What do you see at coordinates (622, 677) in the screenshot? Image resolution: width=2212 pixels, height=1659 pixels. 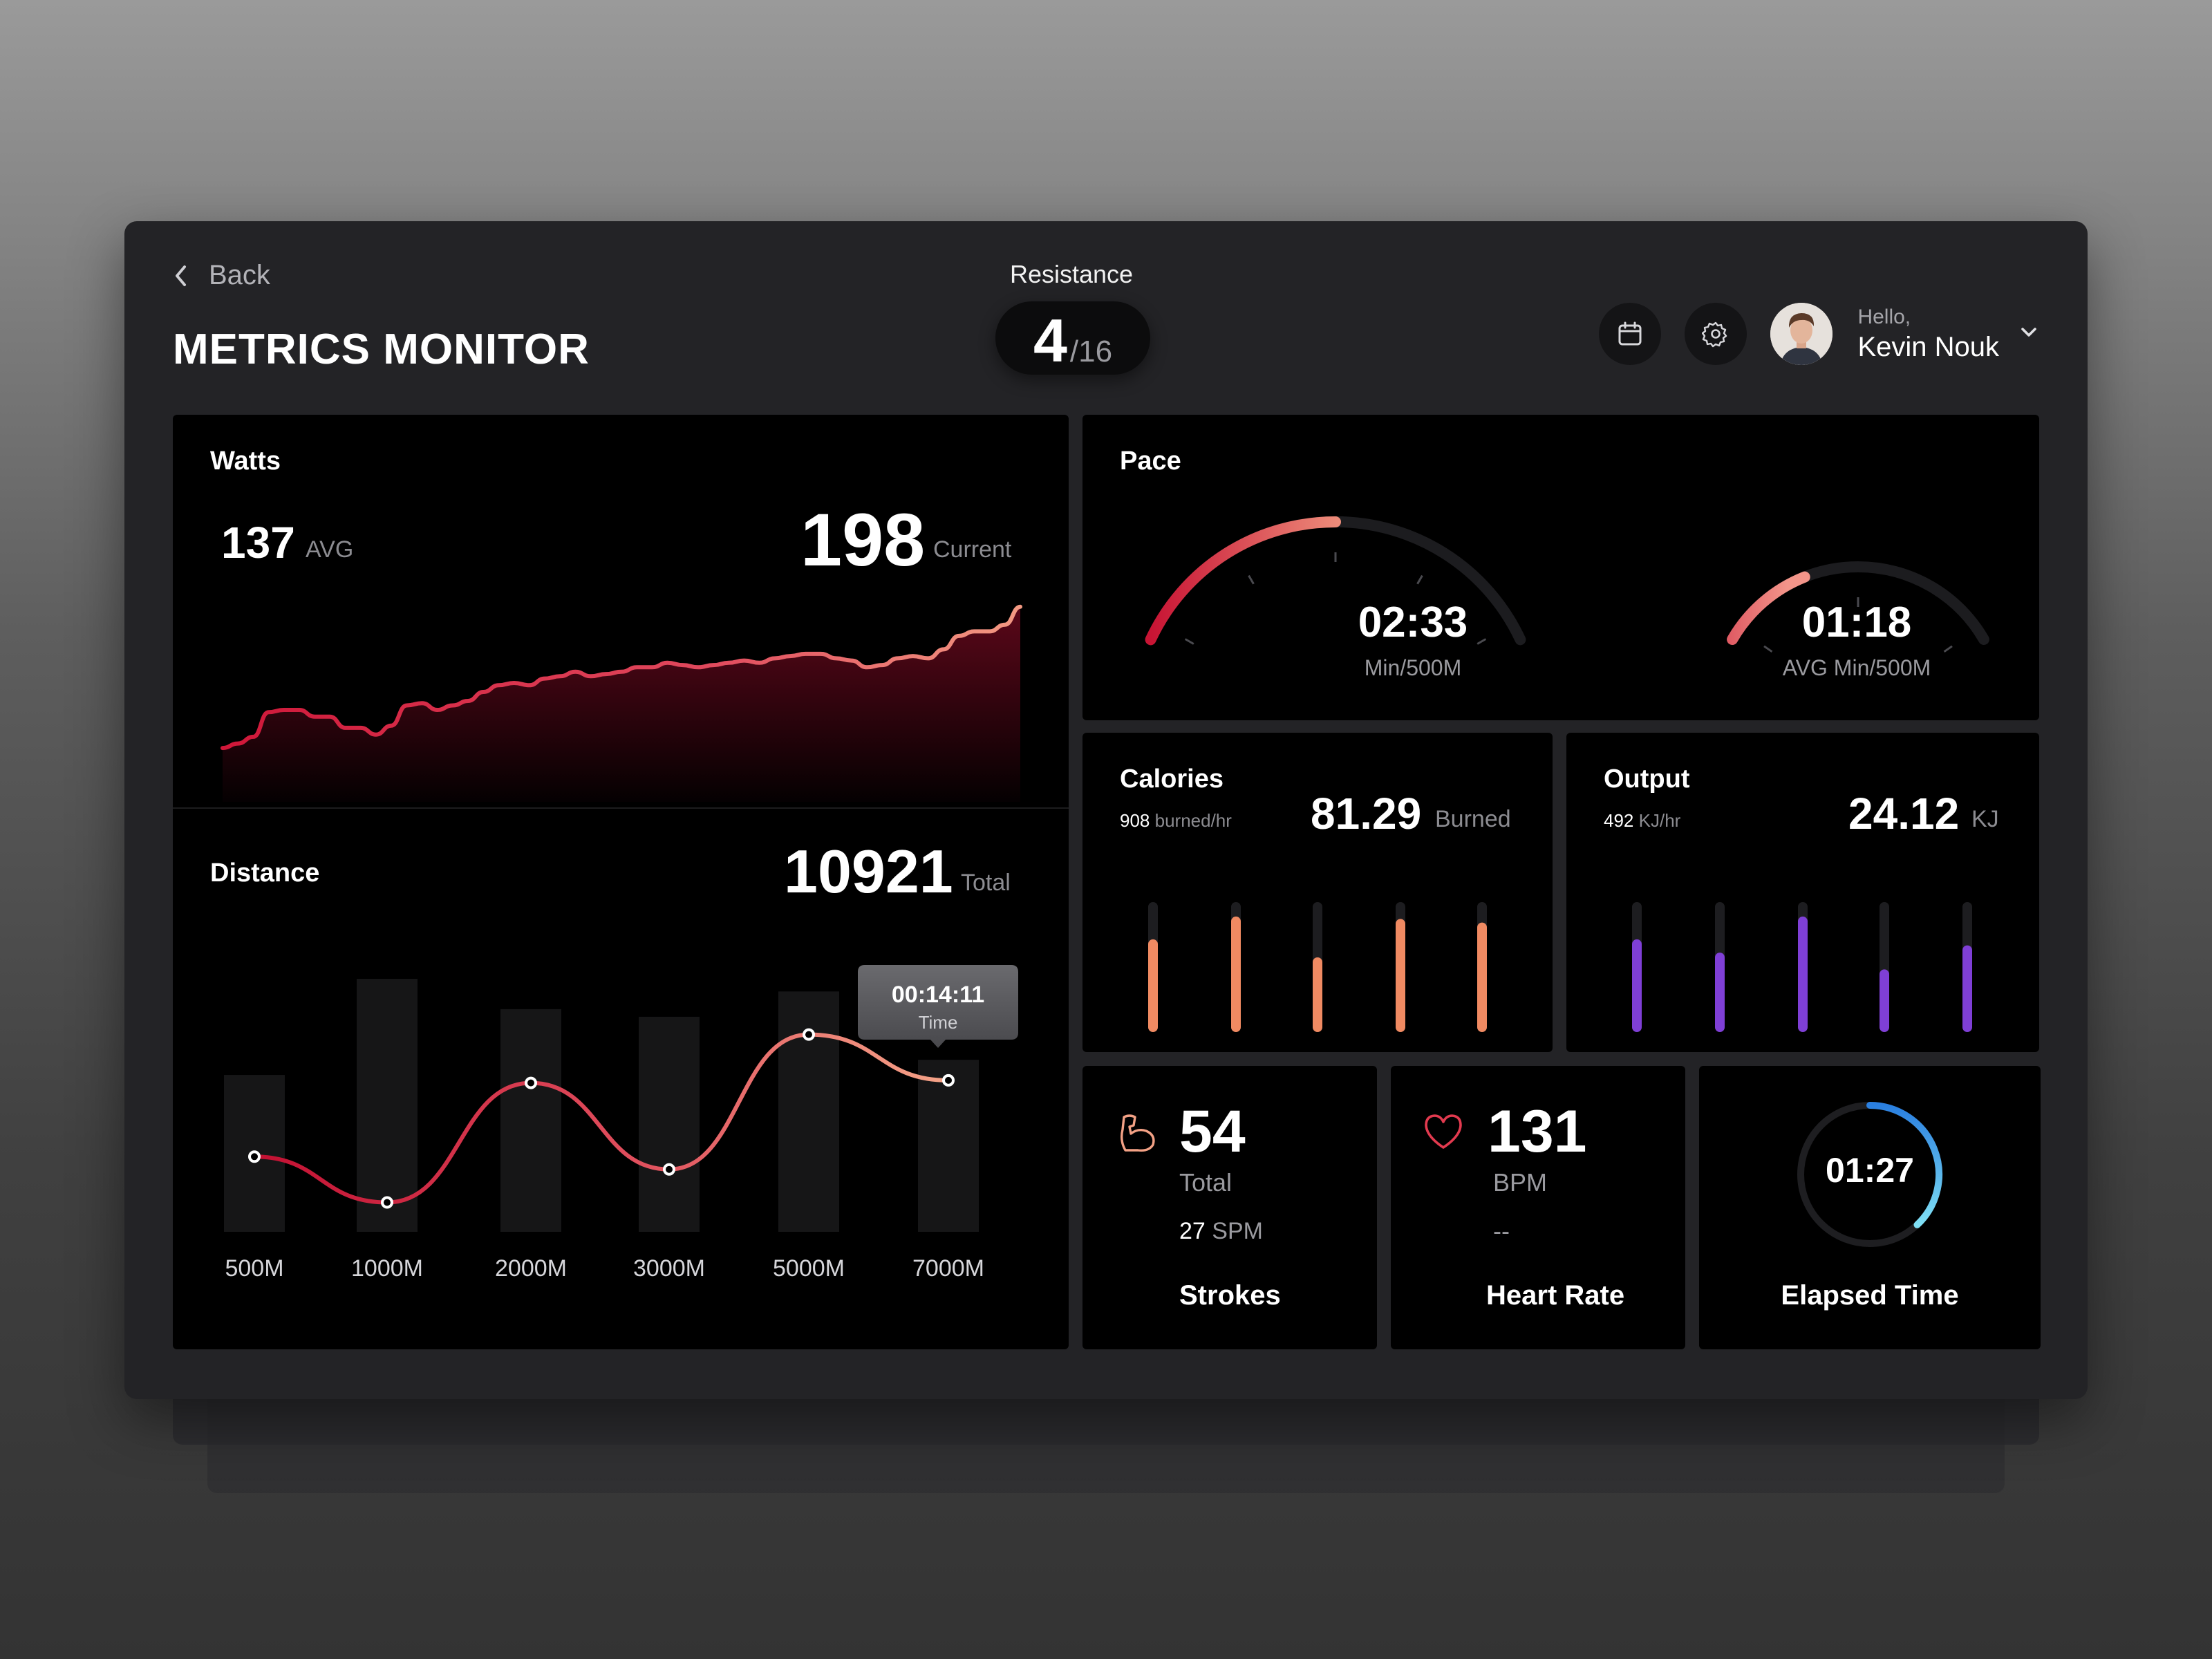 I see `watts-line` at bounding box center [622, 677].